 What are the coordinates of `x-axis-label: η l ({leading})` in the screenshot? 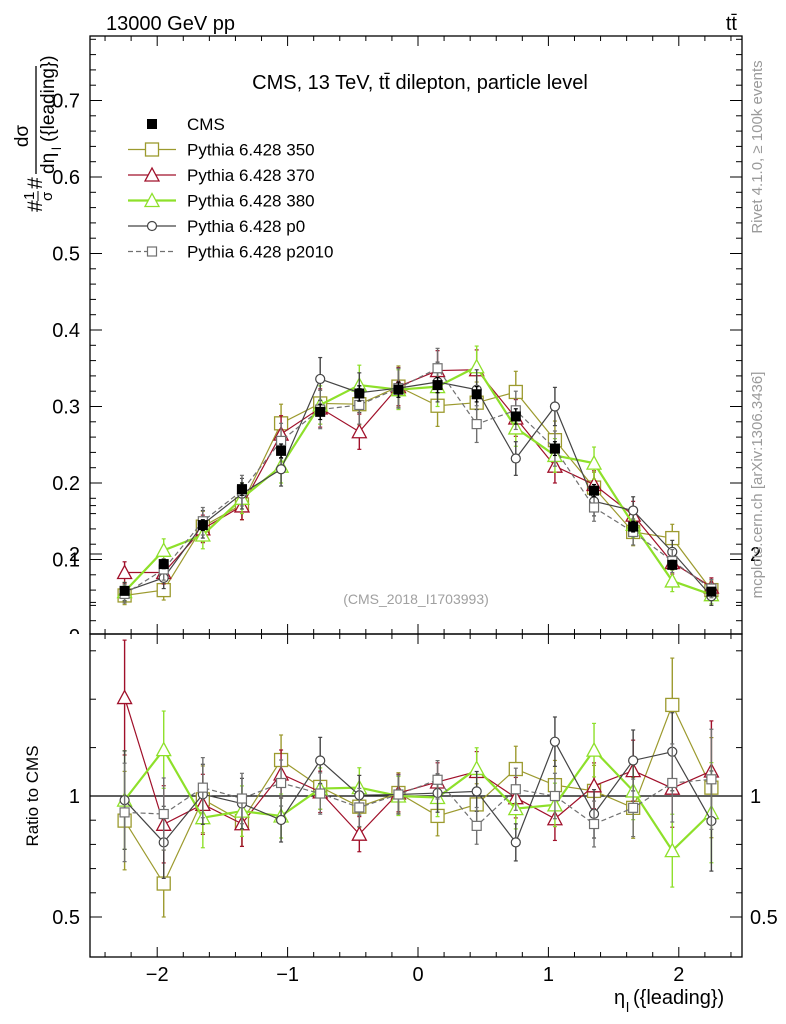 It's located at (669, 1001).